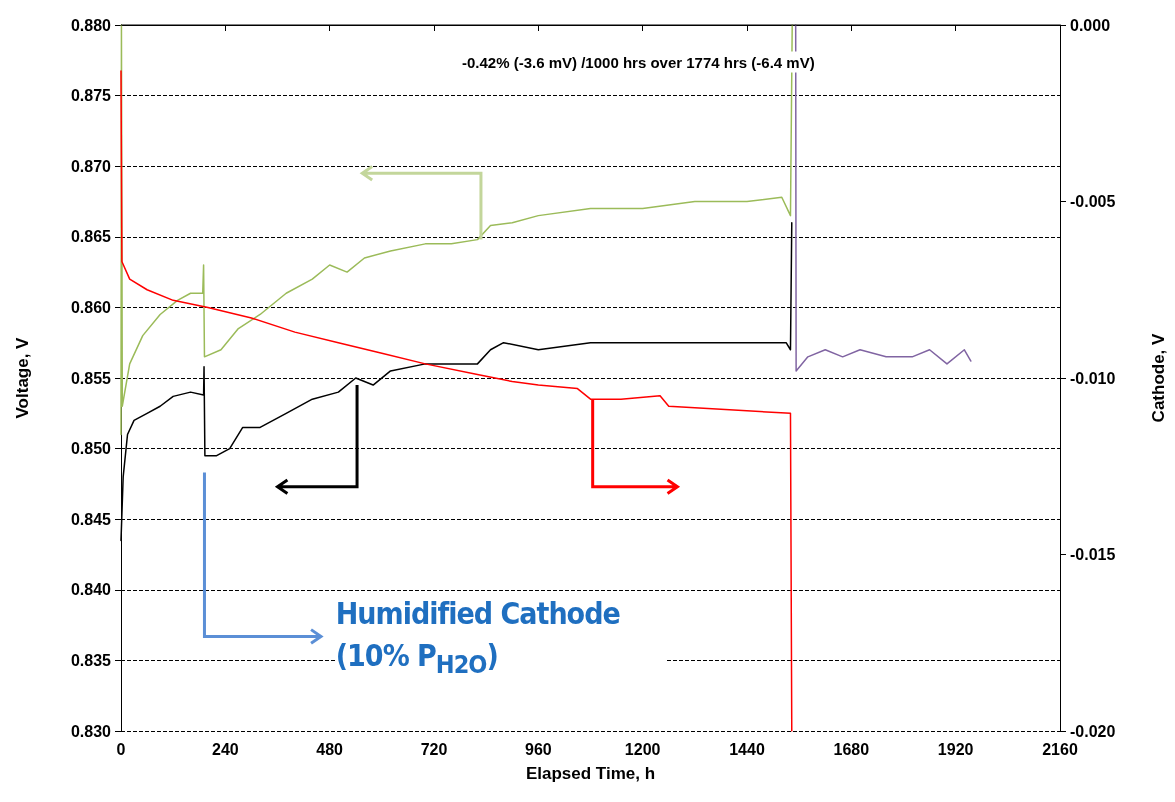 This screenshot has height=802, width=1175. Describe the element at coordinates (91, 96) in the screenshot. I see `y-tick-label: 0.875` at that location.